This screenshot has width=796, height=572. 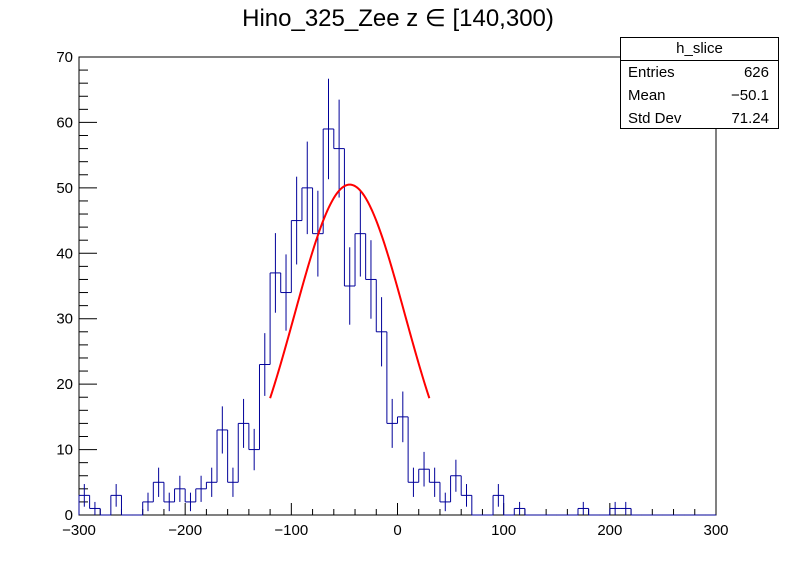 I want to click on stats-entries-label: Entries, so click(x=651, y=72).